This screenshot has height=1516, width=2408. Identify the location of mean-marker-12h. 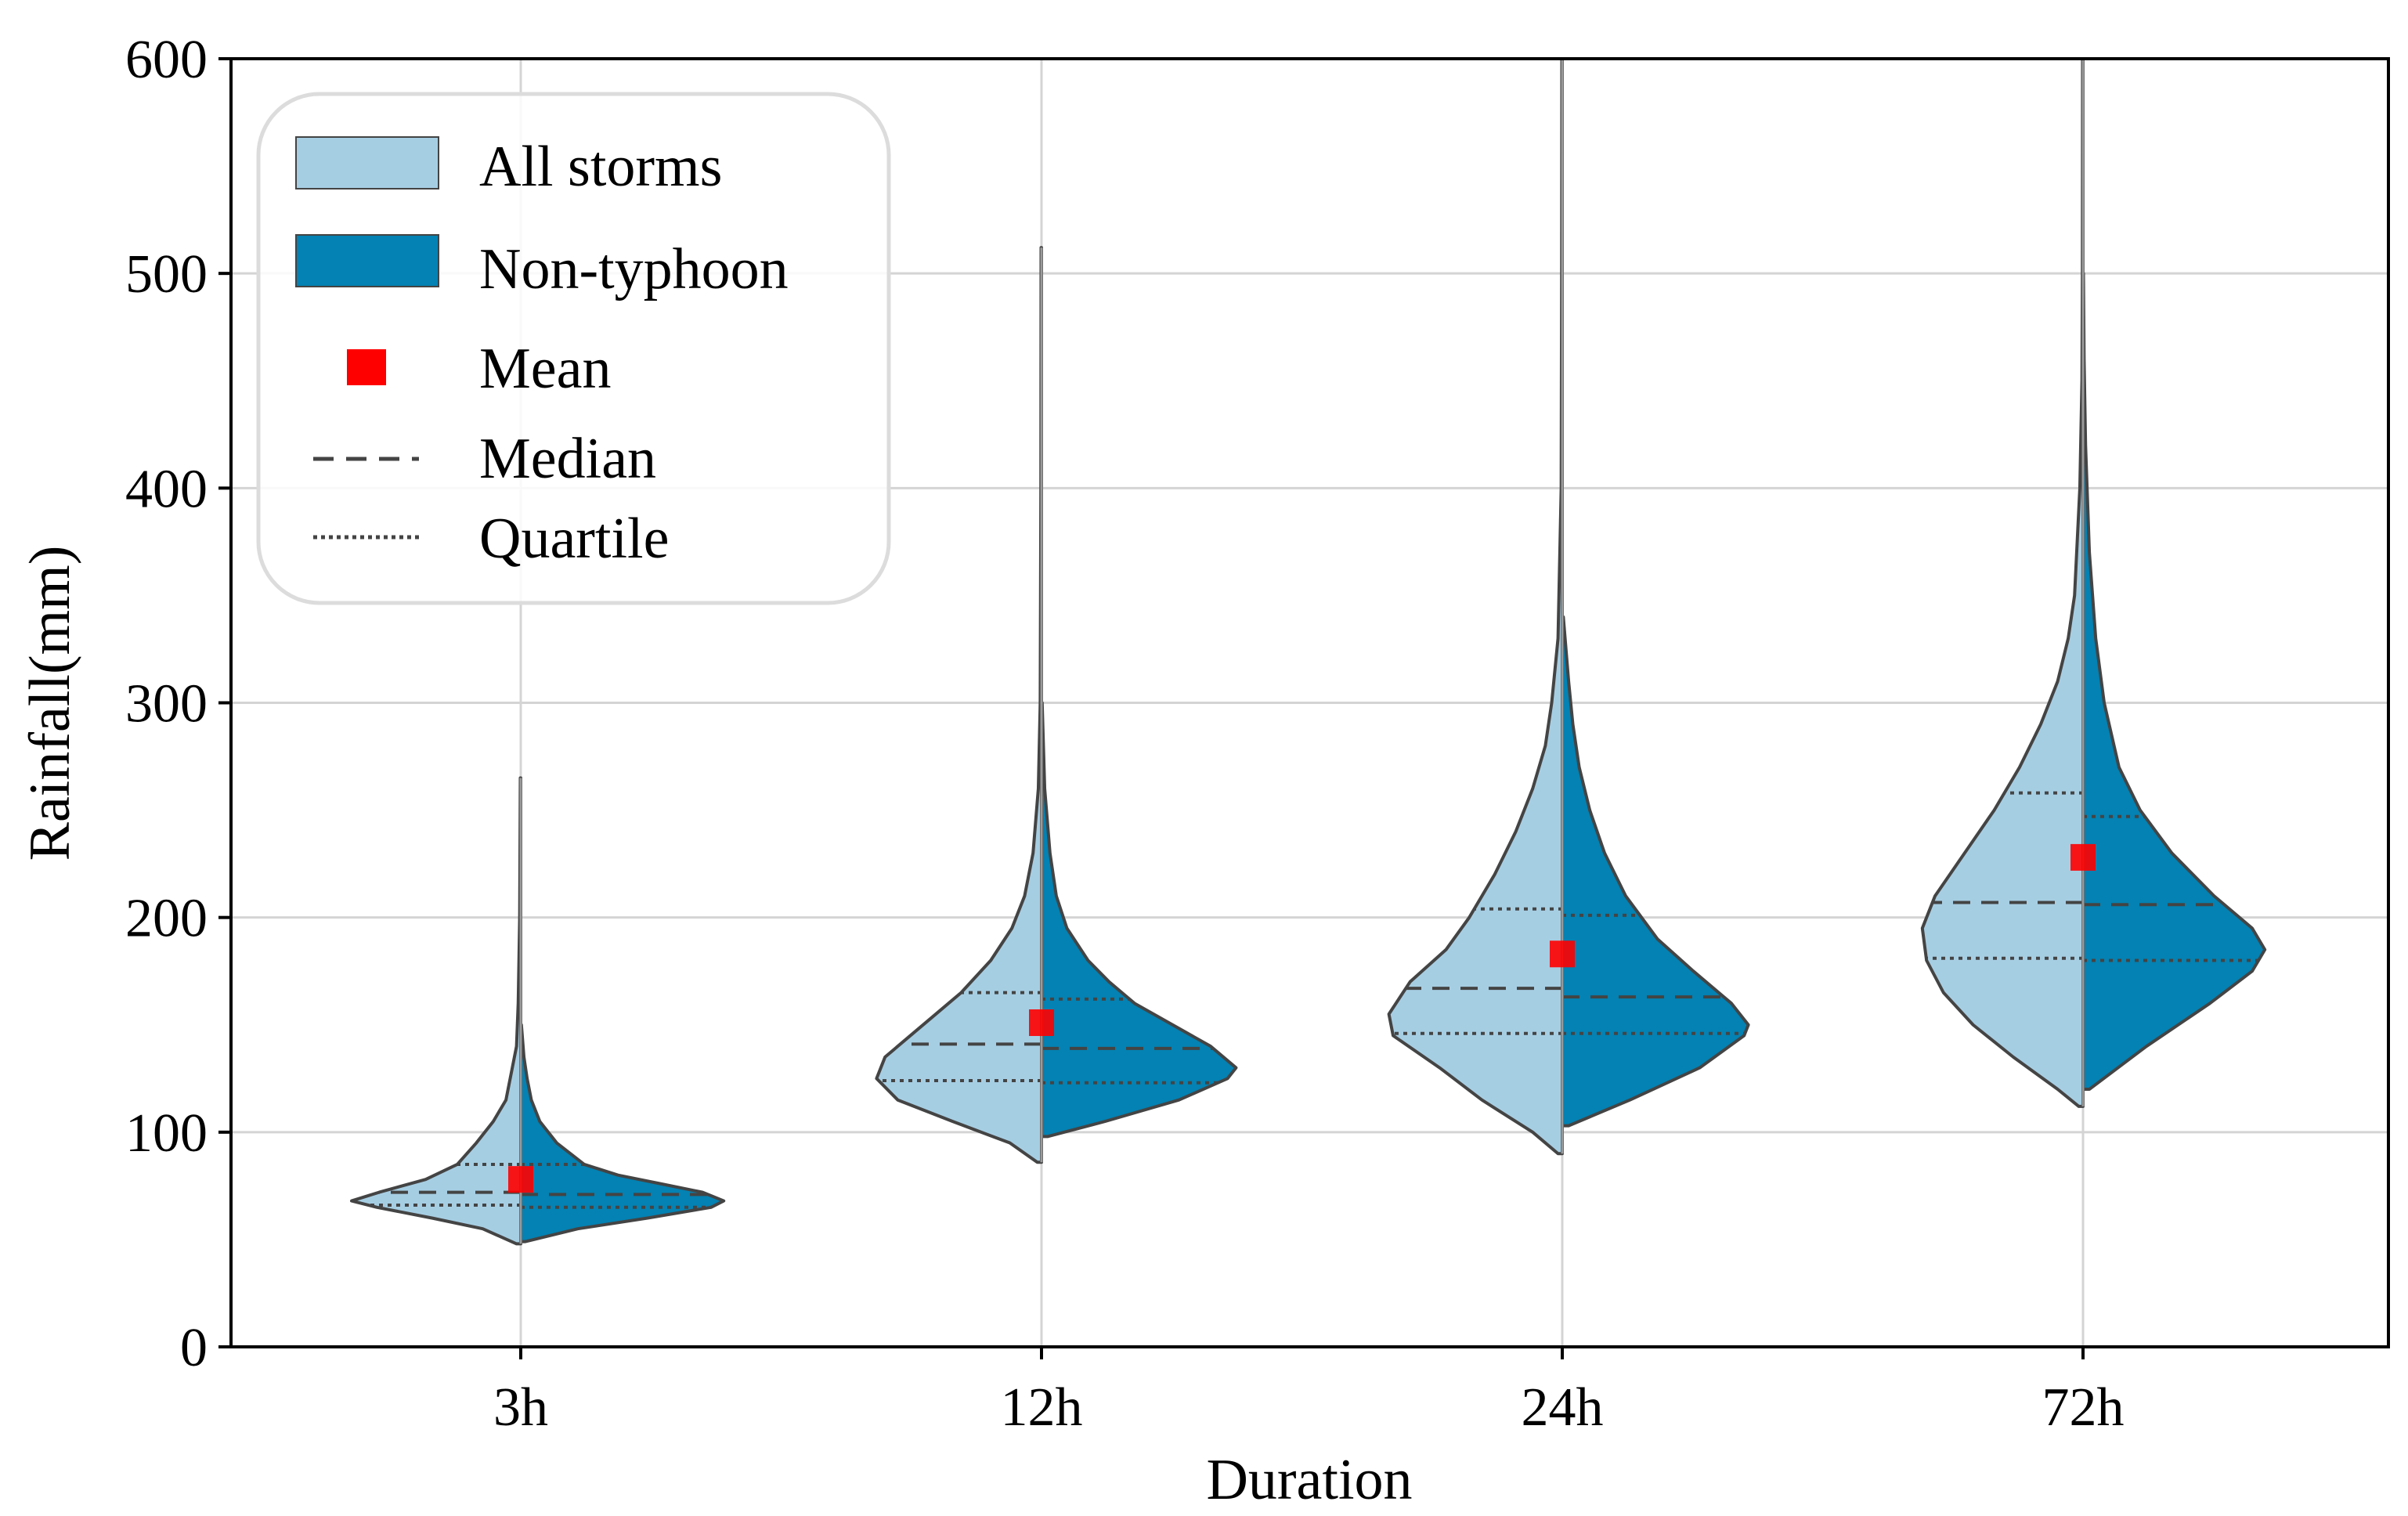
(1042, 1023).